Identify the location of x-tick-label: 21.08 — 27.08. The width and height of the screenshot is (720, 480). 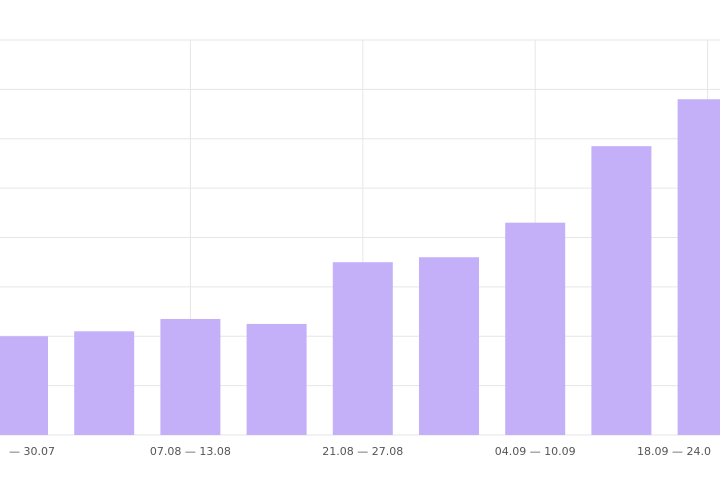
(362, 451).